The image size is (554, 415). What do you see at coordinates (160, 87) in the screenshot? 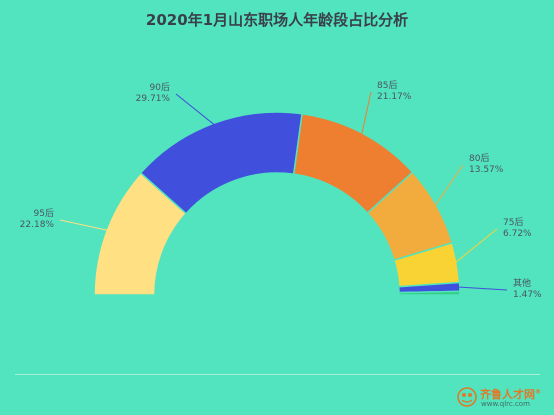
I see `slice-label-90后: 90后` at bounding box center [160, 87].